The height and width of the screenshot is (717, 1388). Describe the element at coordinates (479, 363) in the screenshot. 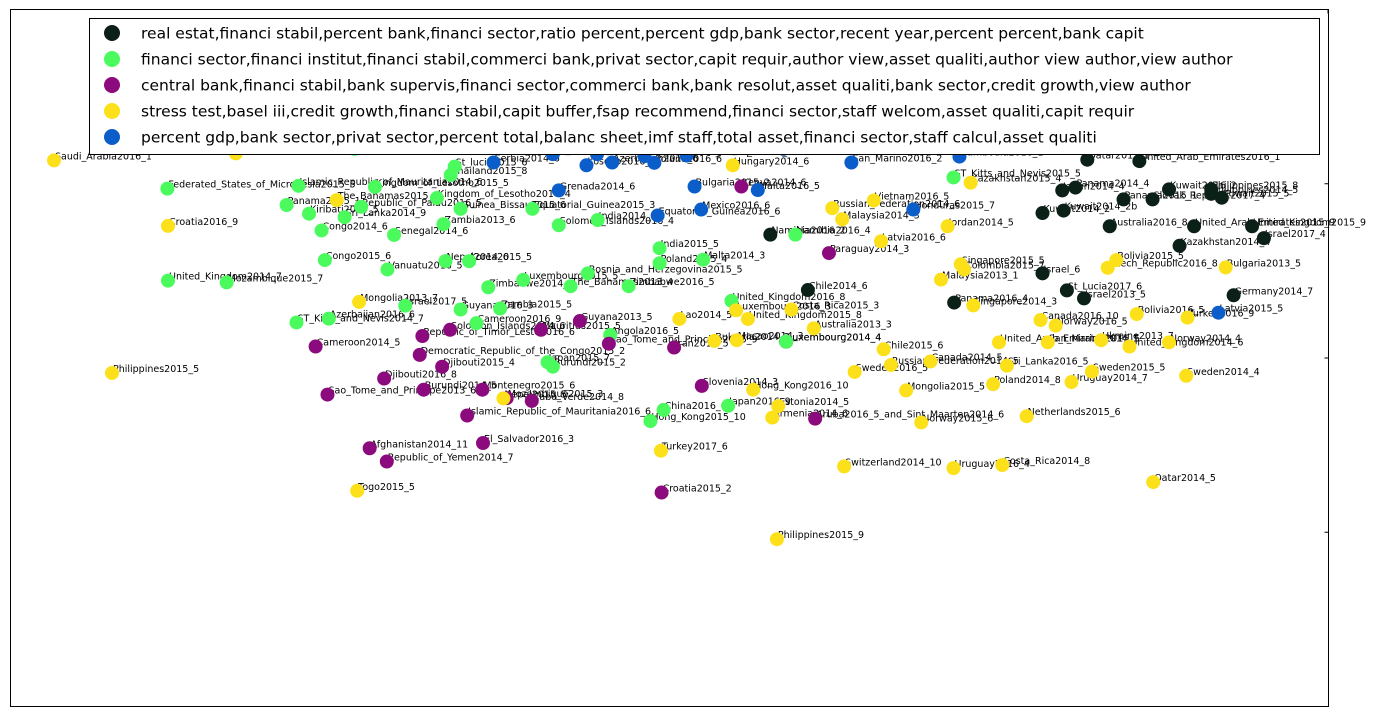

I see `point-label: Djibouti2015_4` at that location.